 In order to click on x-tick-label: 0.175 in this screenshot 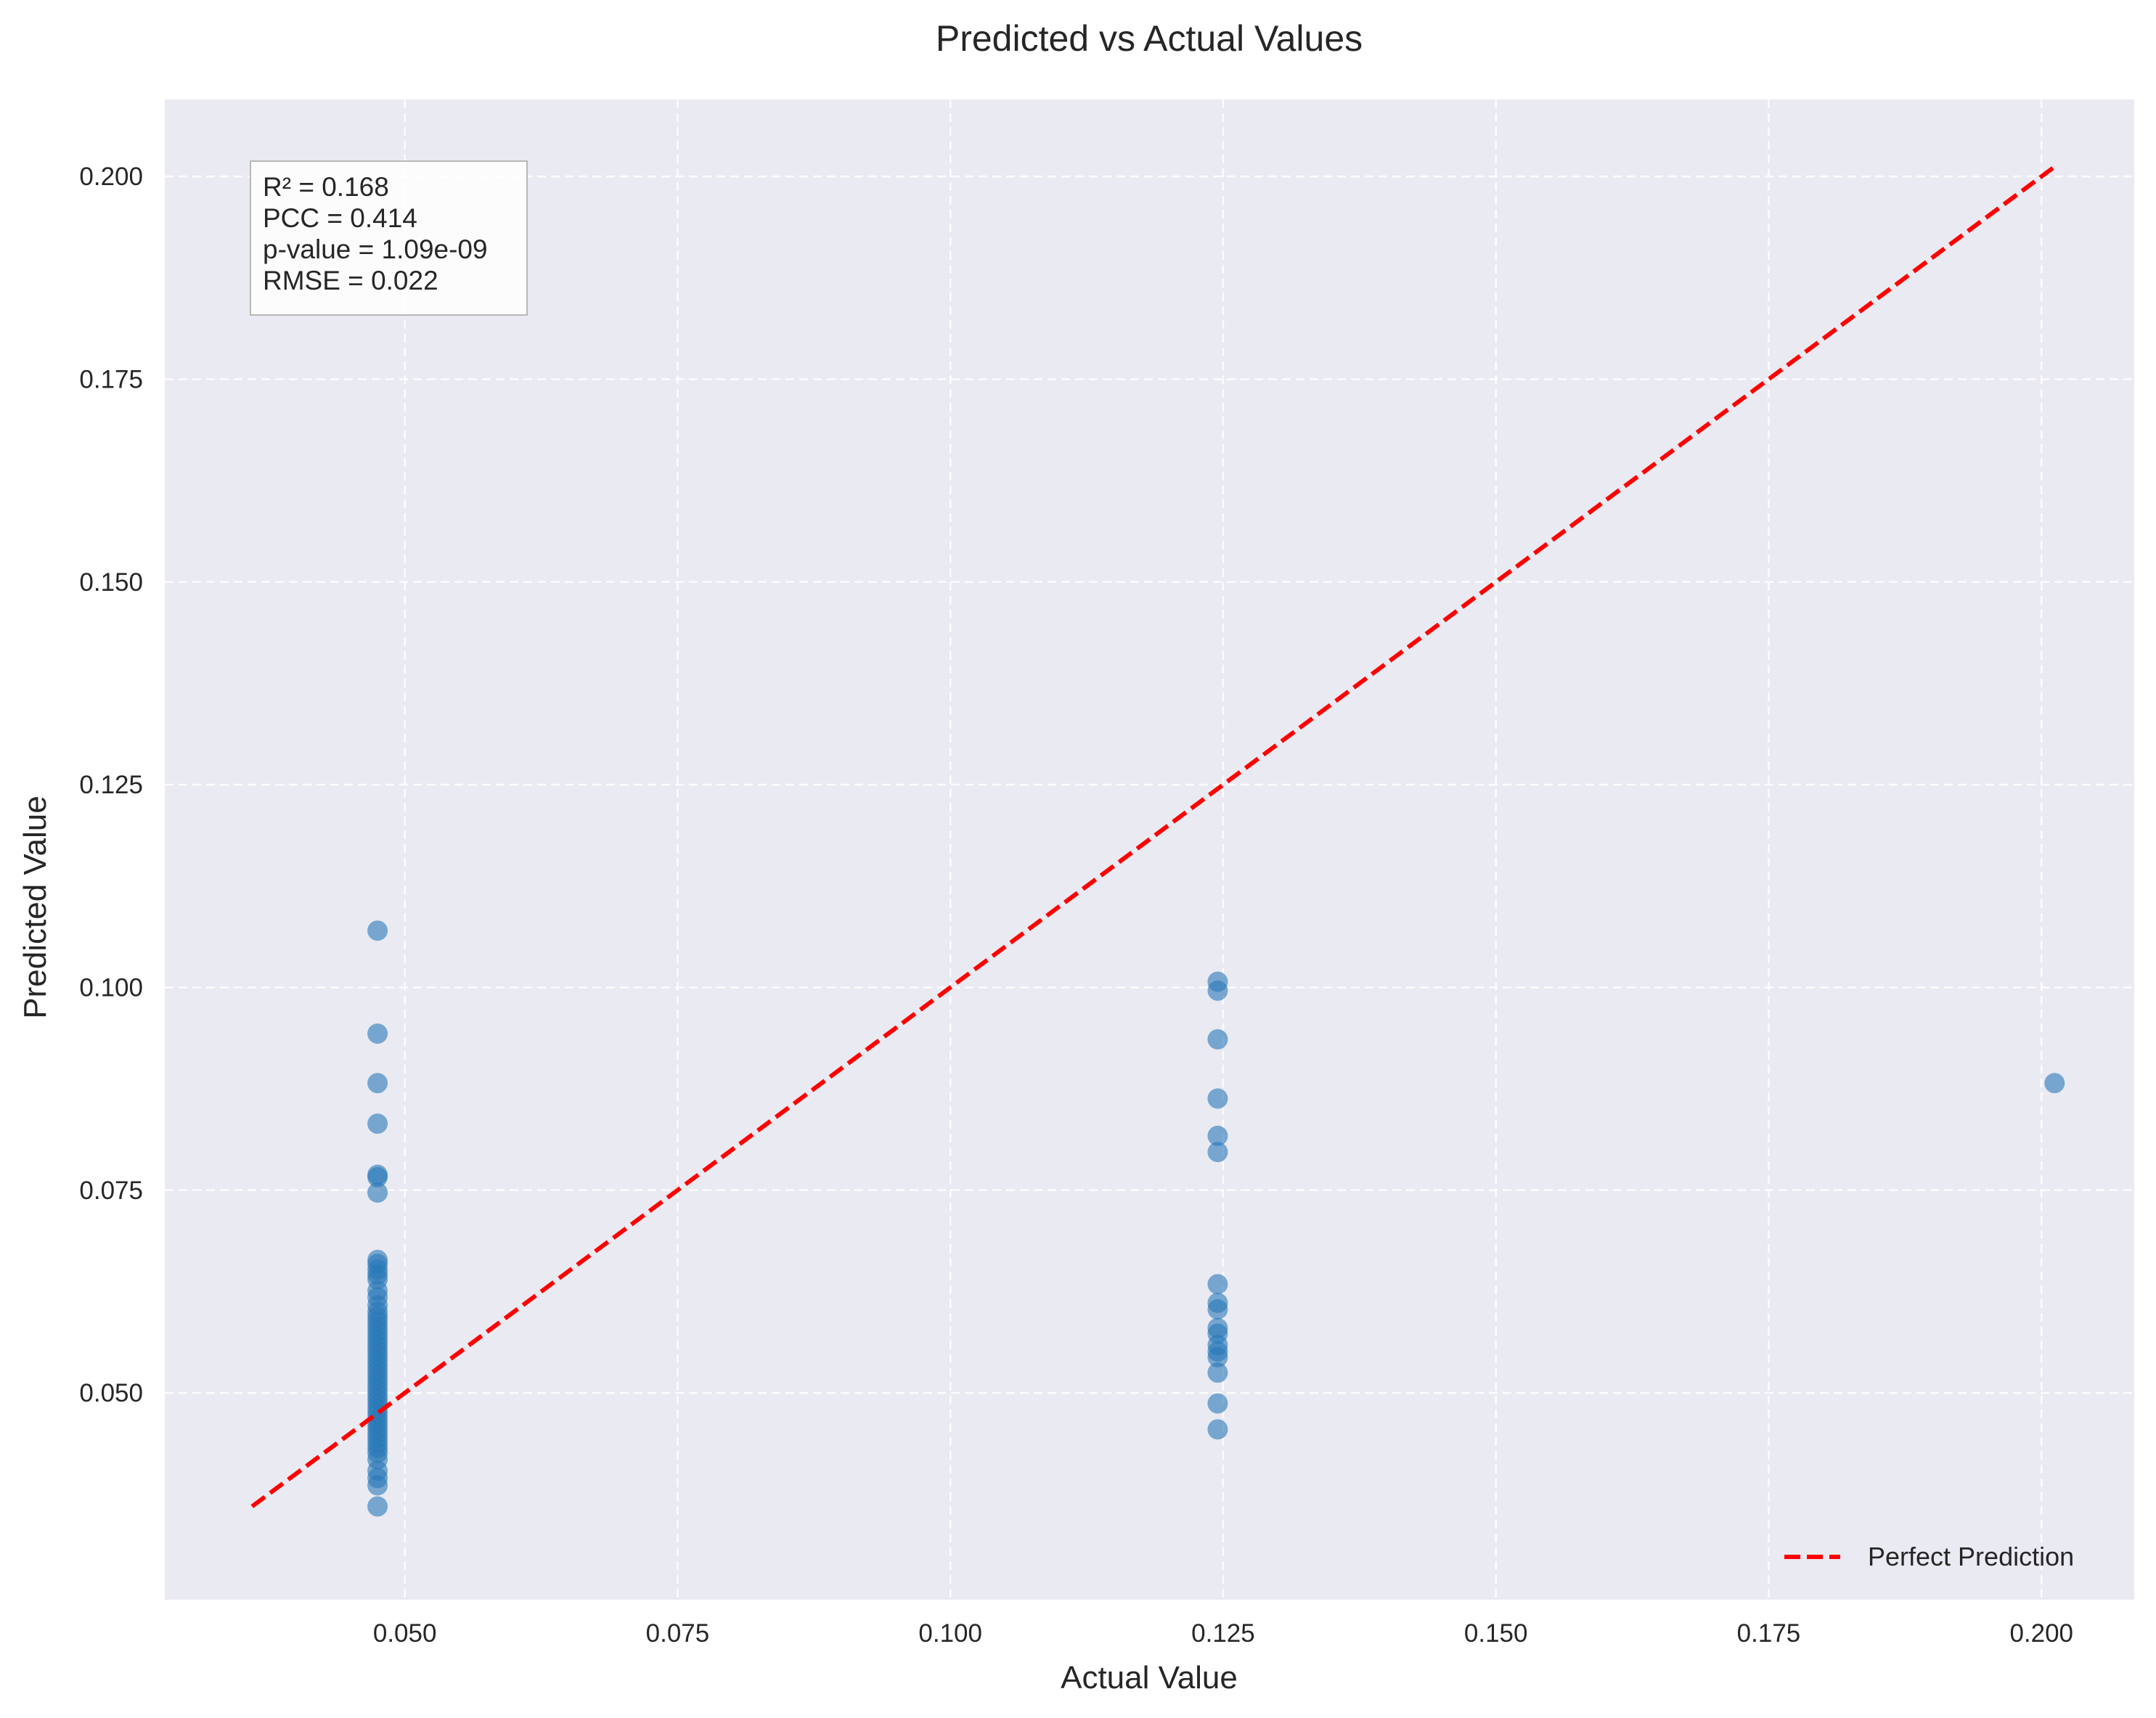, I will do `click(1769, 1633)`.